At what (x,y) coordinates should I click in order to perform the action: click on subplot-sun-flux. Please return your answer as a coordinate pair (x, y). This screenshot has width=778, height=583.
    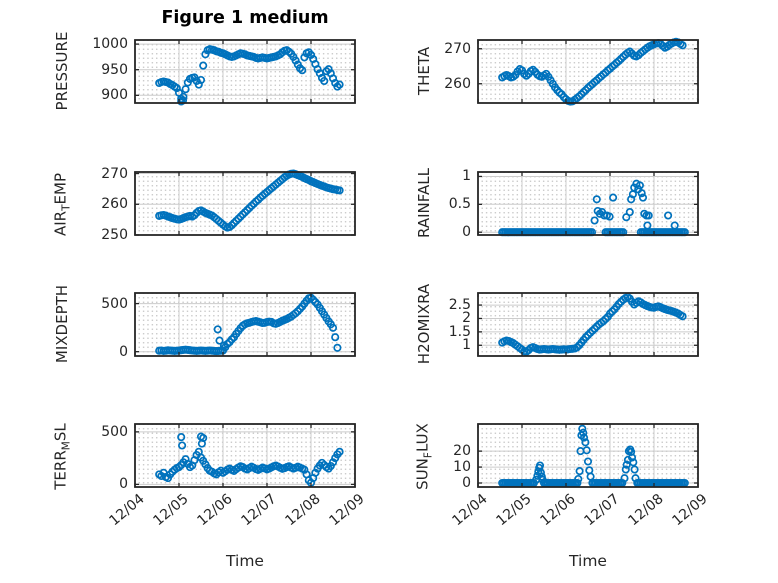
    Looking at the image, I should click on (588, 455).